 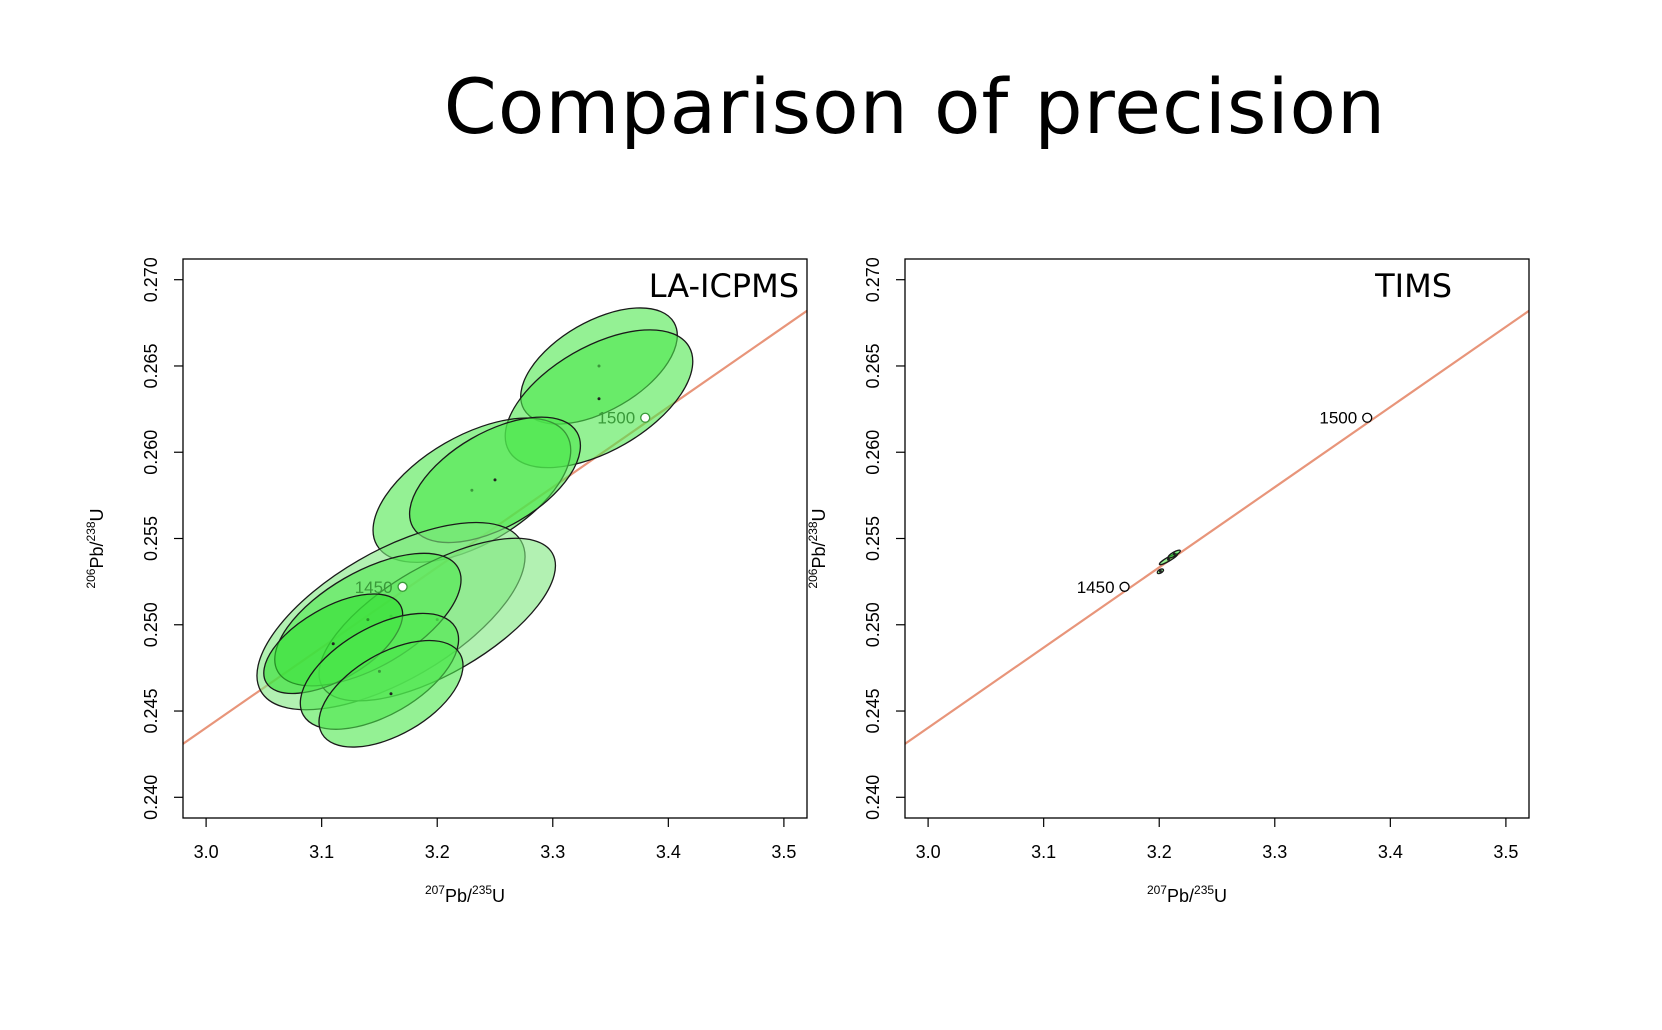 What do you see at coordinates (915, 106) in the screenshot?
I see `slide-title: Comparison of precision` at bounding box center [915, 106].